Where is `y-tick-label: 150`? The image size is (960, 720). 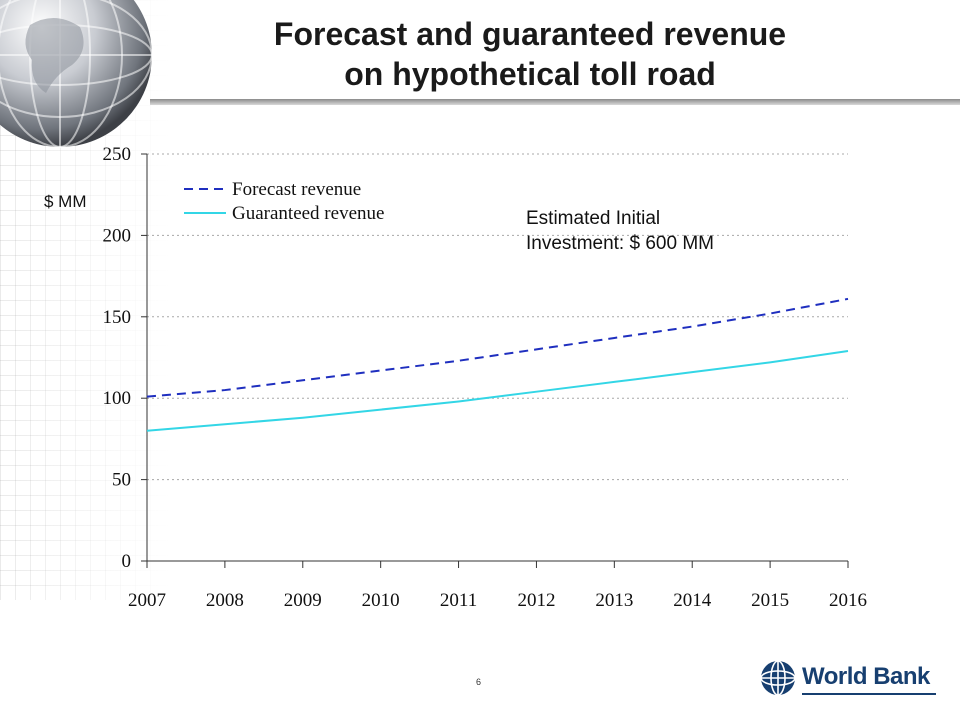 y-tick-label: 150 is located at coordinates (117, 317).